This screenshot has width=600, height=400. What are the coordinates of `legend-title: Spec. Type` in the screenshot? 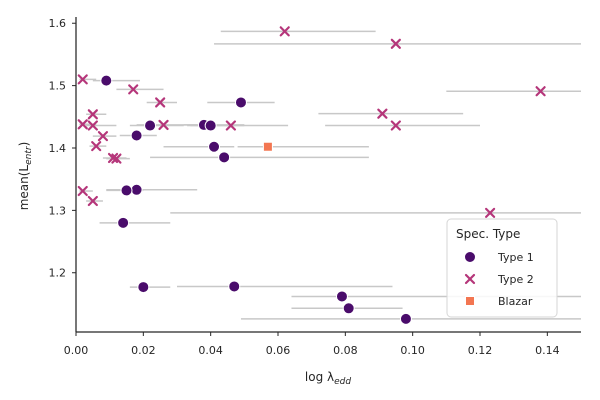 It's located at (488, 234).